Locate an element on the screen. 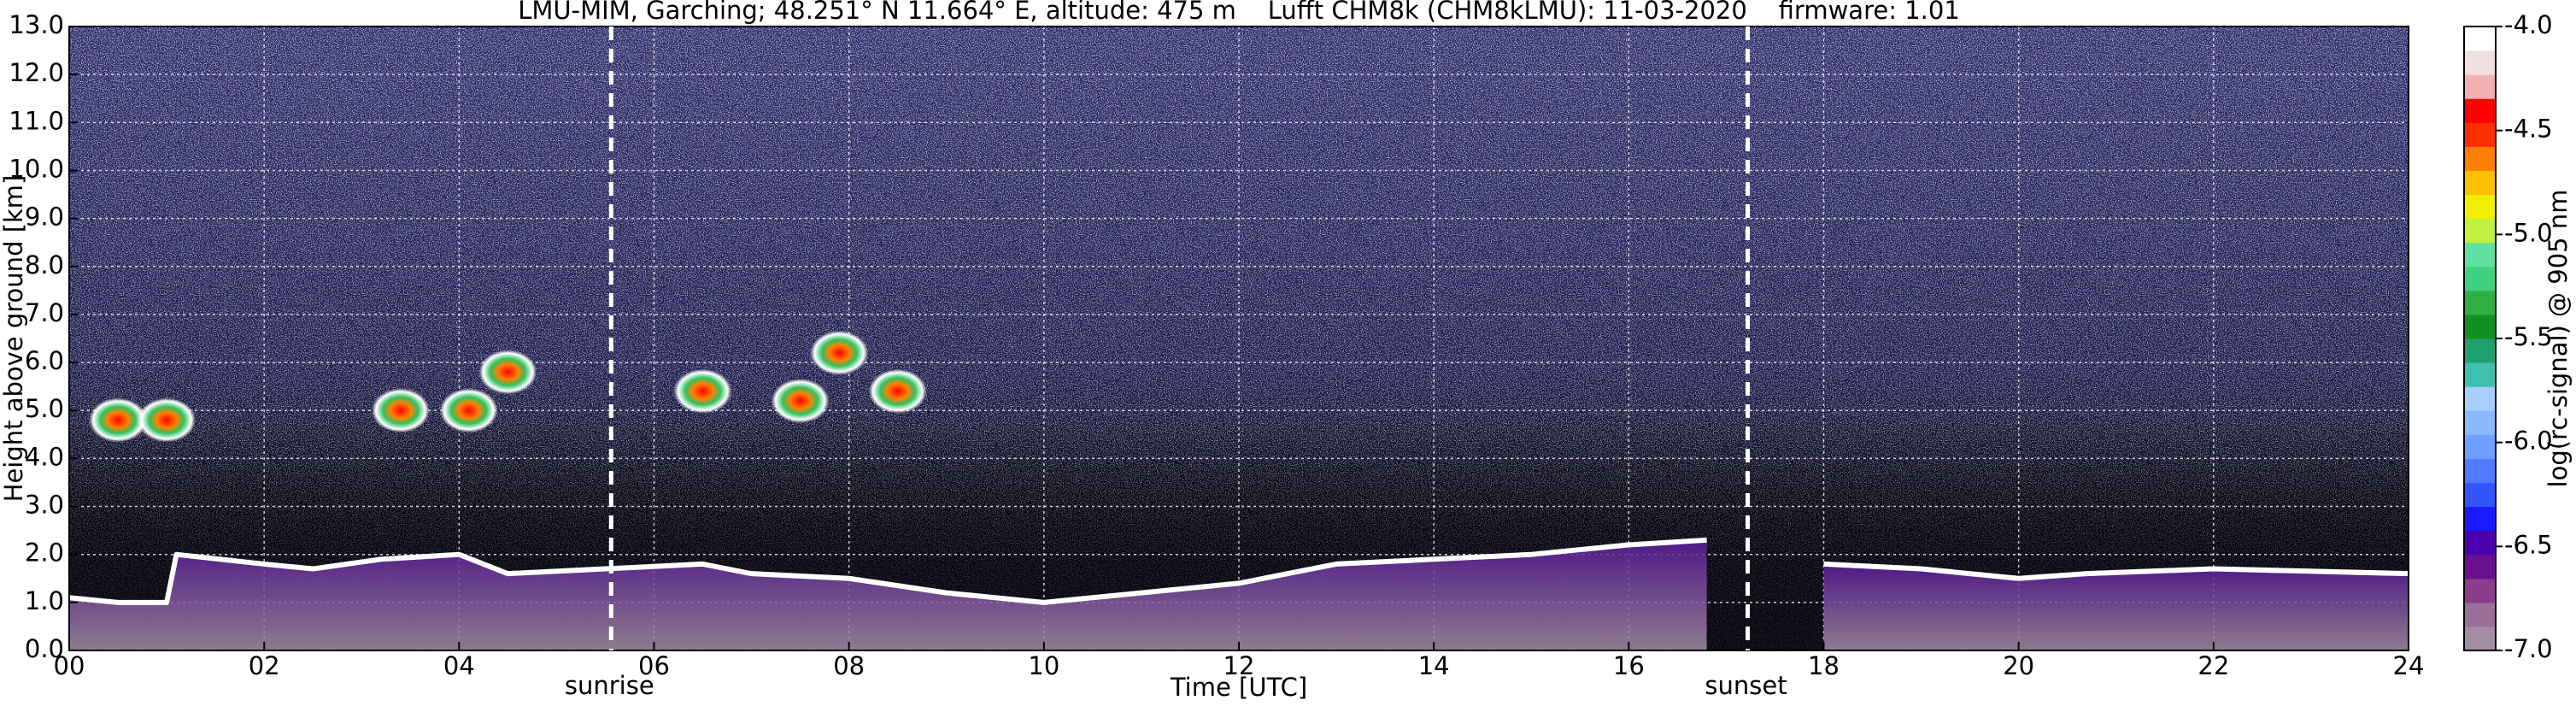 This screenshot has width=2576, height=706. x-tick-label: 08 is located at coordinates (849, 665).